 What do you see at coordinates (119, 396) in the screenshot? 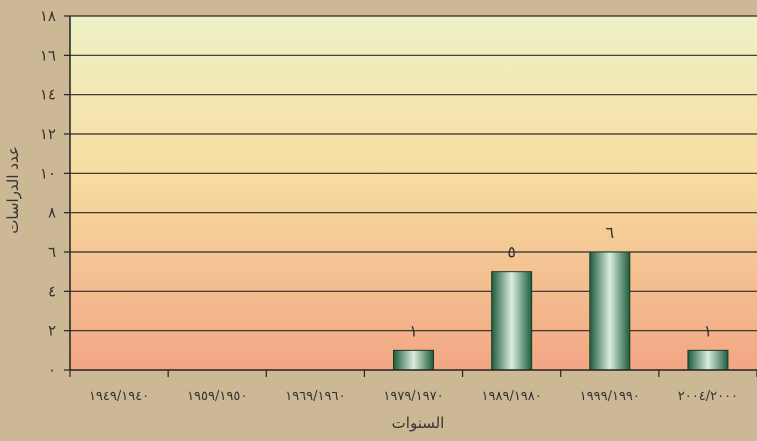
I see `x-tick-label: ١٩٤٩/١٩٤٠` at bounding box center [119, 396].